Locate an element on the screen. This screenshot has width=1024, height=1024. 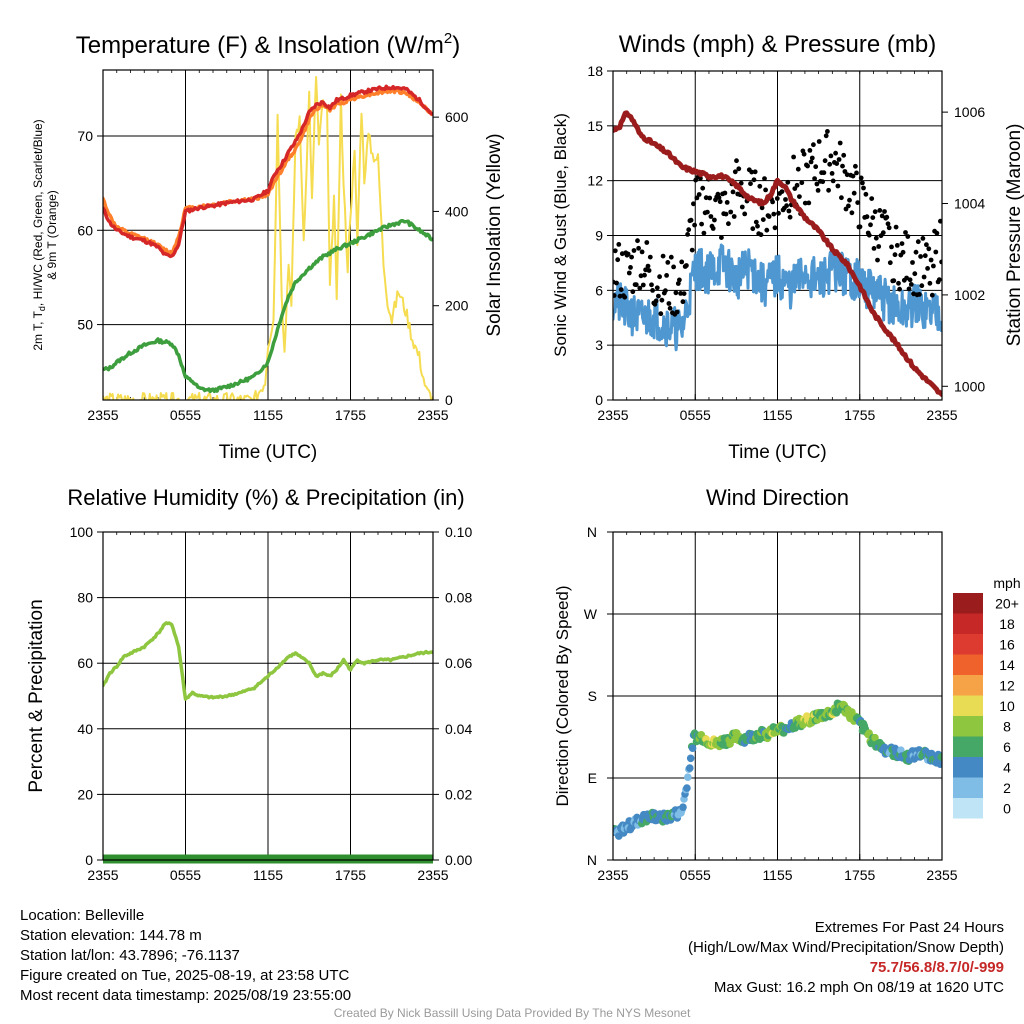
y-right-tick-label: 400 is located at coordinates (457, 211).